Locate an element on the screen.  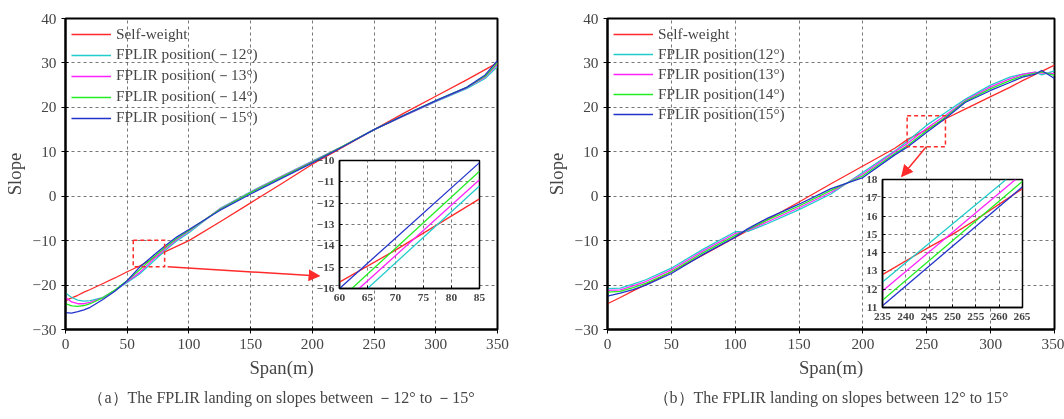
x-tick-label: 65 is located at coordinates (367, 296).